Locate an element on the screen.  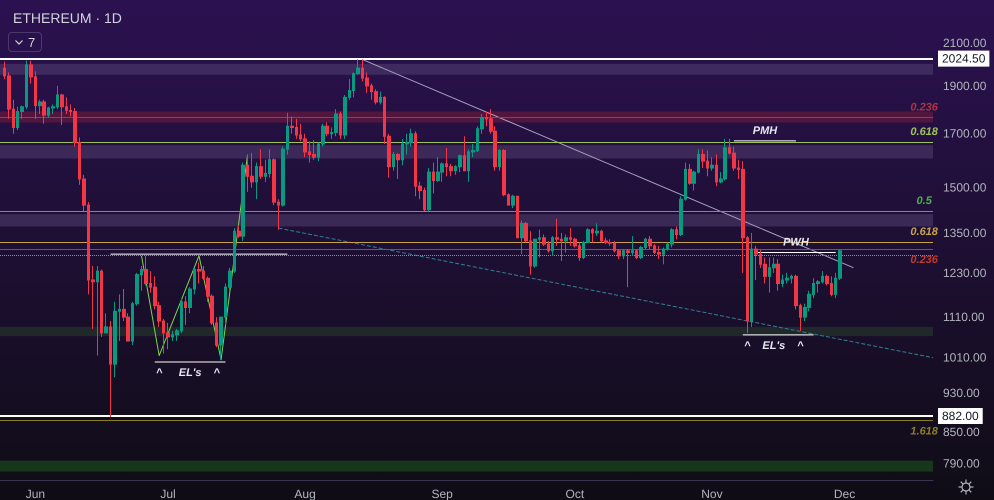
x-tick-label: Jul is located at coordinates (168, 493).